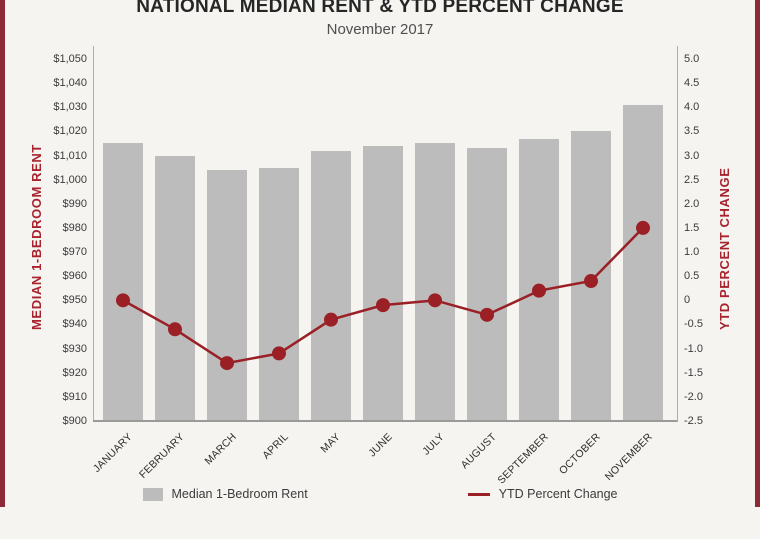 The image size is (760, 539). I want to click on legend-item-bar: Median 1-Bedroom Rent, so click(225, 494).